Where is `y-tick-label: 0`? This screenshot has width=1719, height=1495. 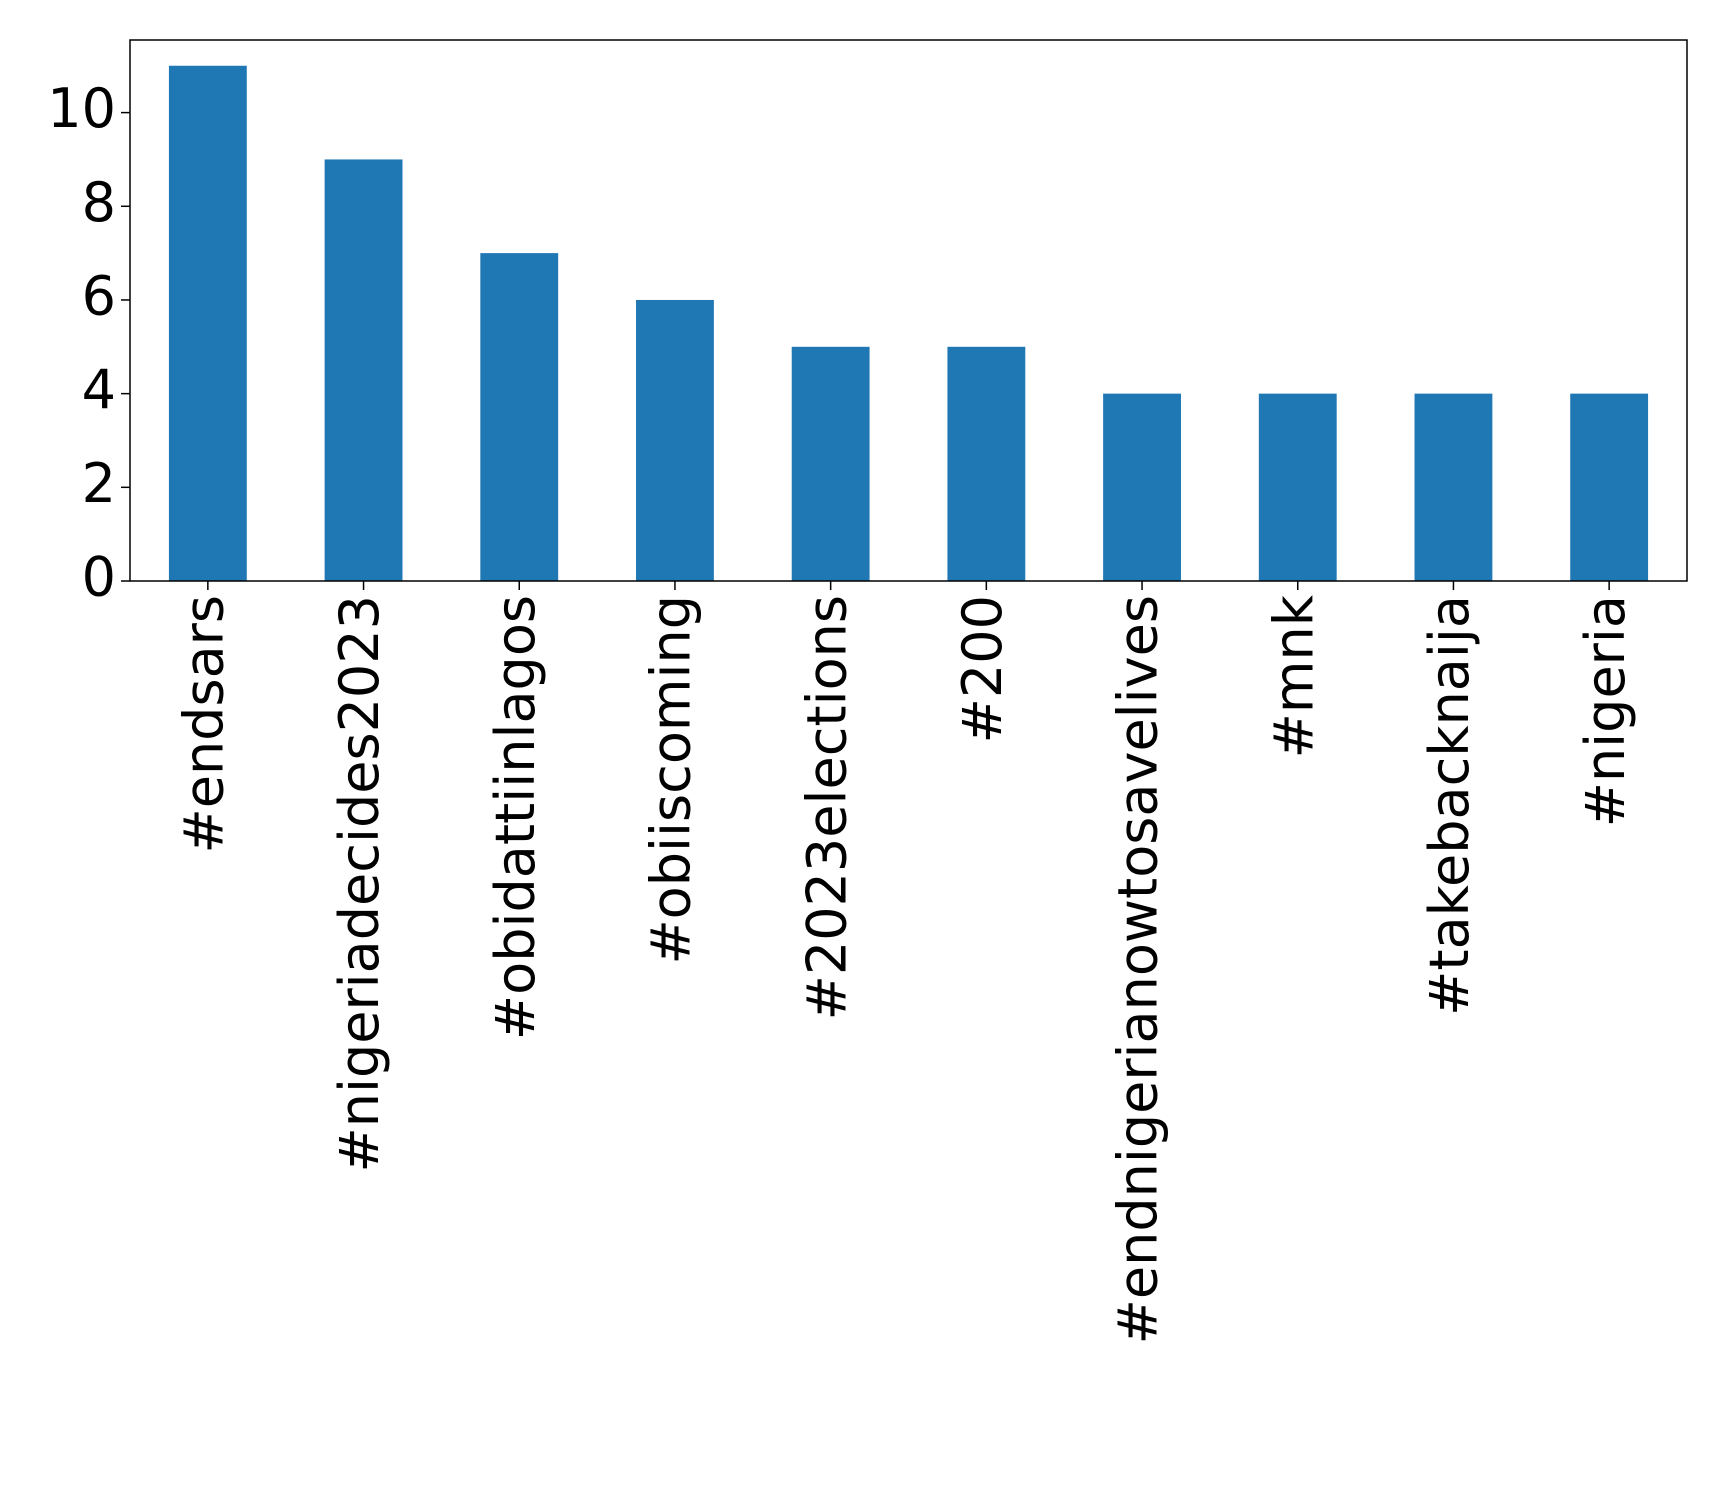 y-tick-label: 0 is located at coordinates (99, 577).